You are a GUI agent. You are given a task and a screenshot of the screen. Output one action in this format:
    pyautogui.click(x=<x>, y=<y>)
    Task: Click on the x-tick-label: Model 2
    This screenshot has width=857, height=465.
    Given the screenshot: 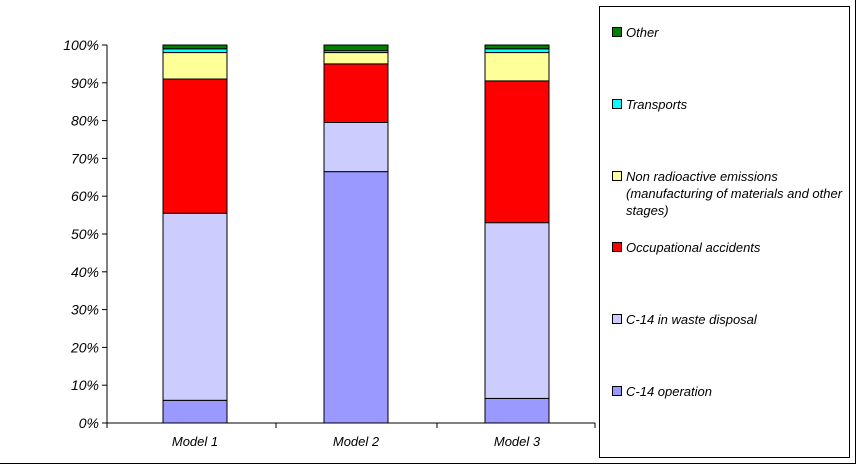 What is the action you would take?
    pyautogui.click(x=356, y=441)
    